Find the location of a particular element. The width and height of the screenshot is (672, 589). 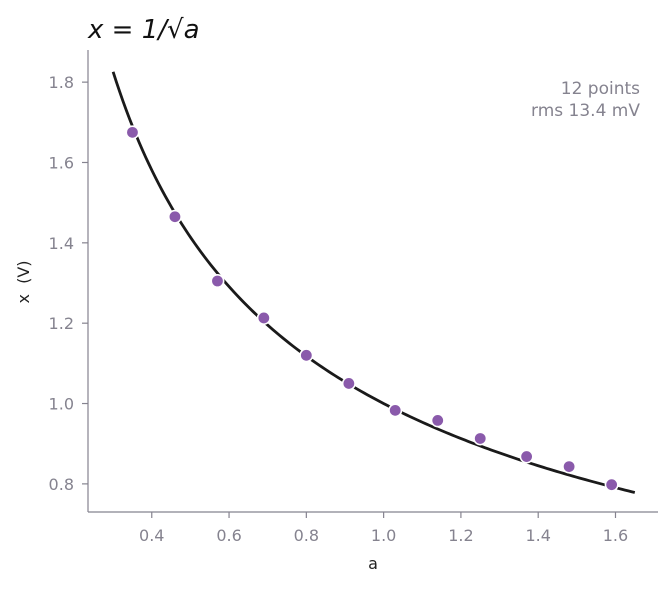

y-tick-label: 1.4 is located at coordinates (61, 243).